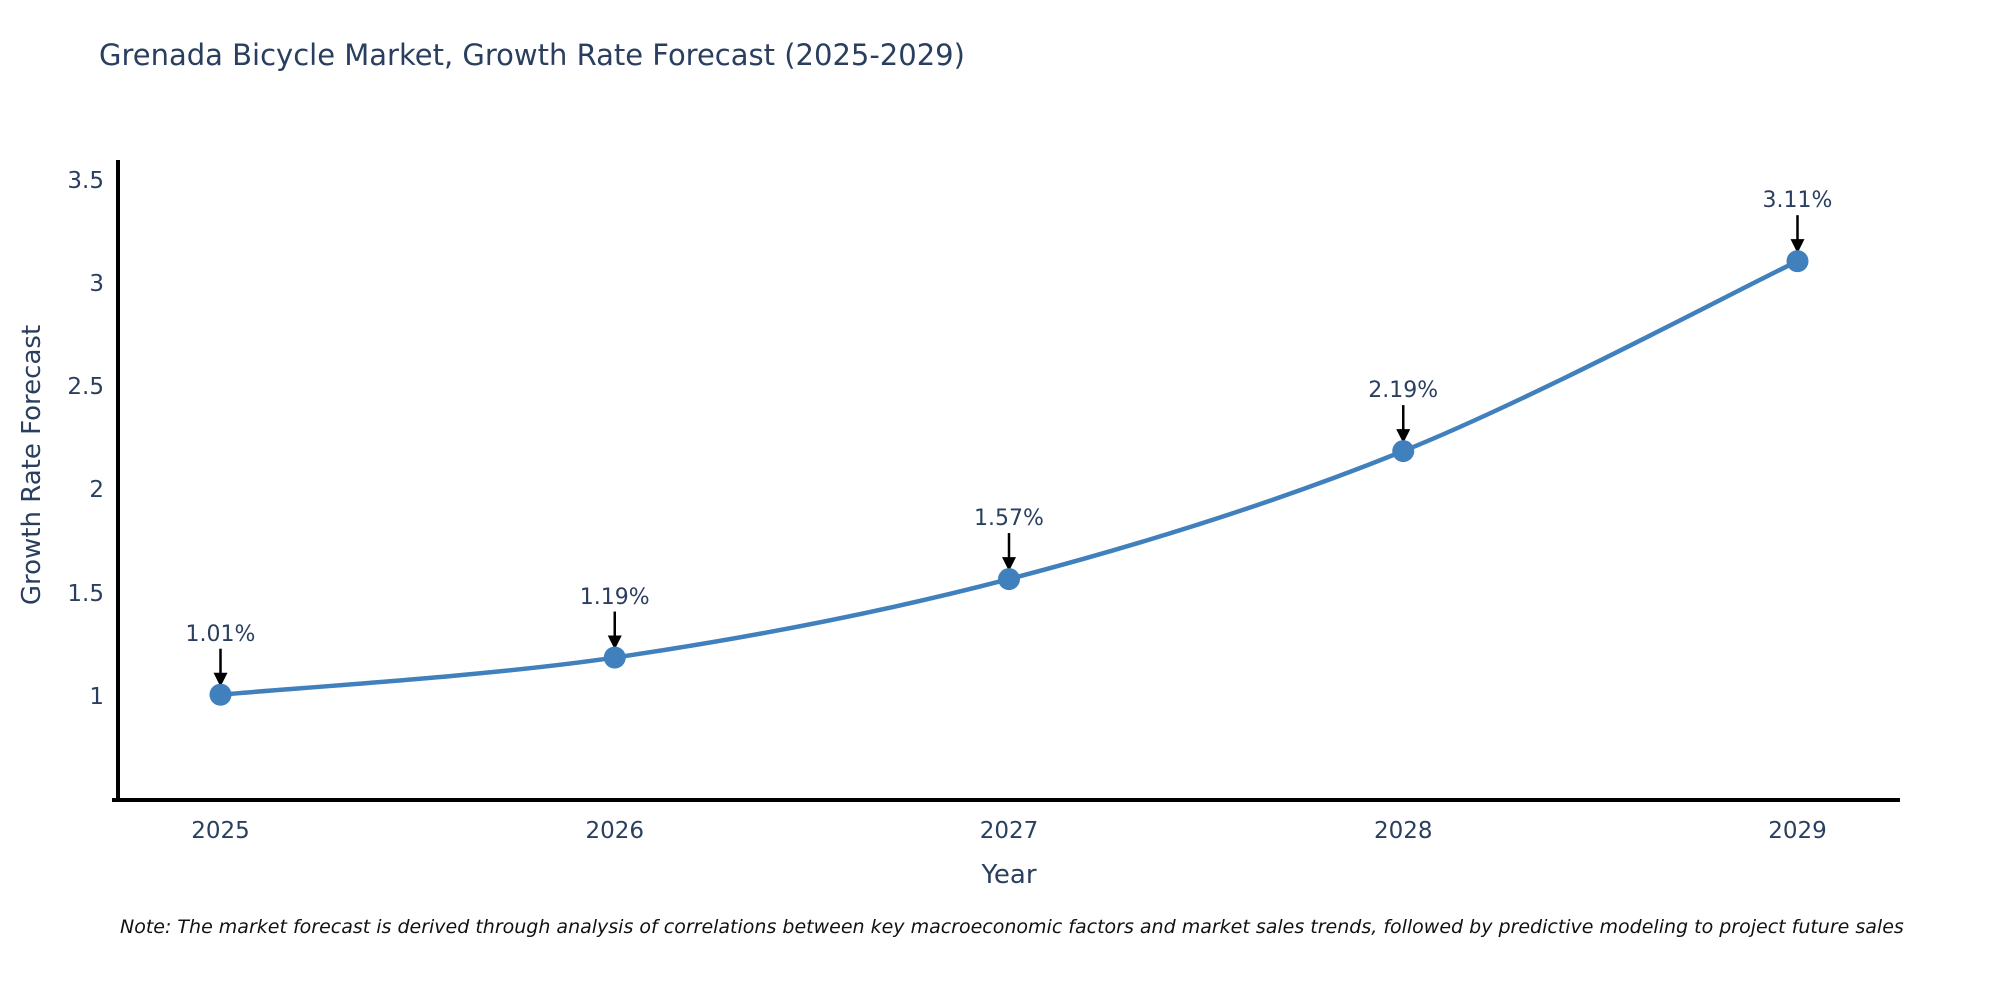 Image resolution: width=2000 pixels, height=1000 pixels. What do you see at coordinates (1009, 875) in the screenshot?
I see `x-axis-title: Year` at bounding box center [1009, 875].